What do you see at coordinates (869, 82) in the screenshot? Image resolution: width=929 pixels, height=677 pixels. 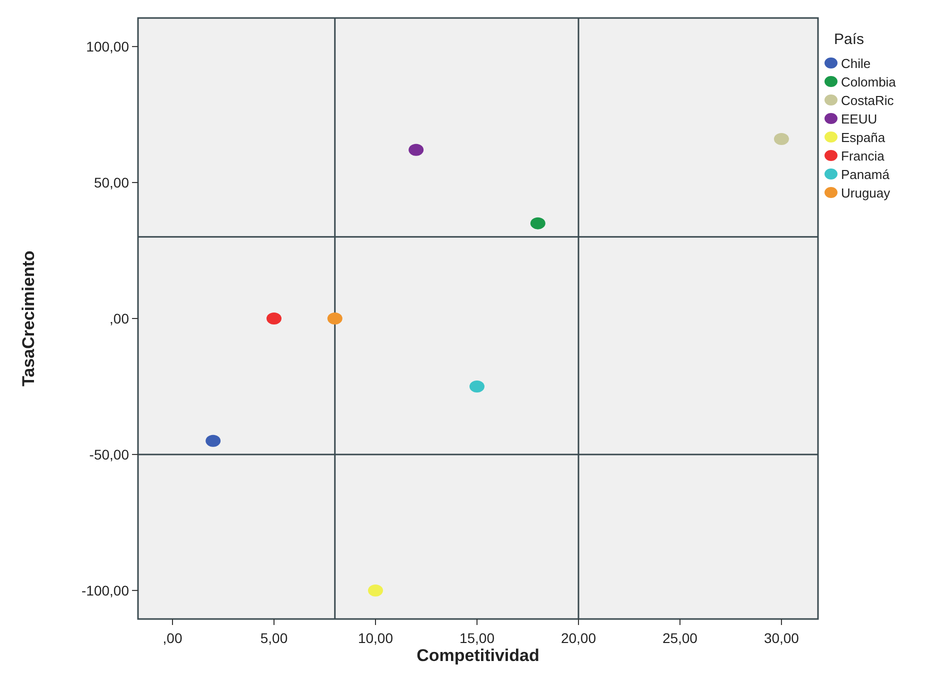 I see `legend-label: Colombia` at bounding box center [869, 82].